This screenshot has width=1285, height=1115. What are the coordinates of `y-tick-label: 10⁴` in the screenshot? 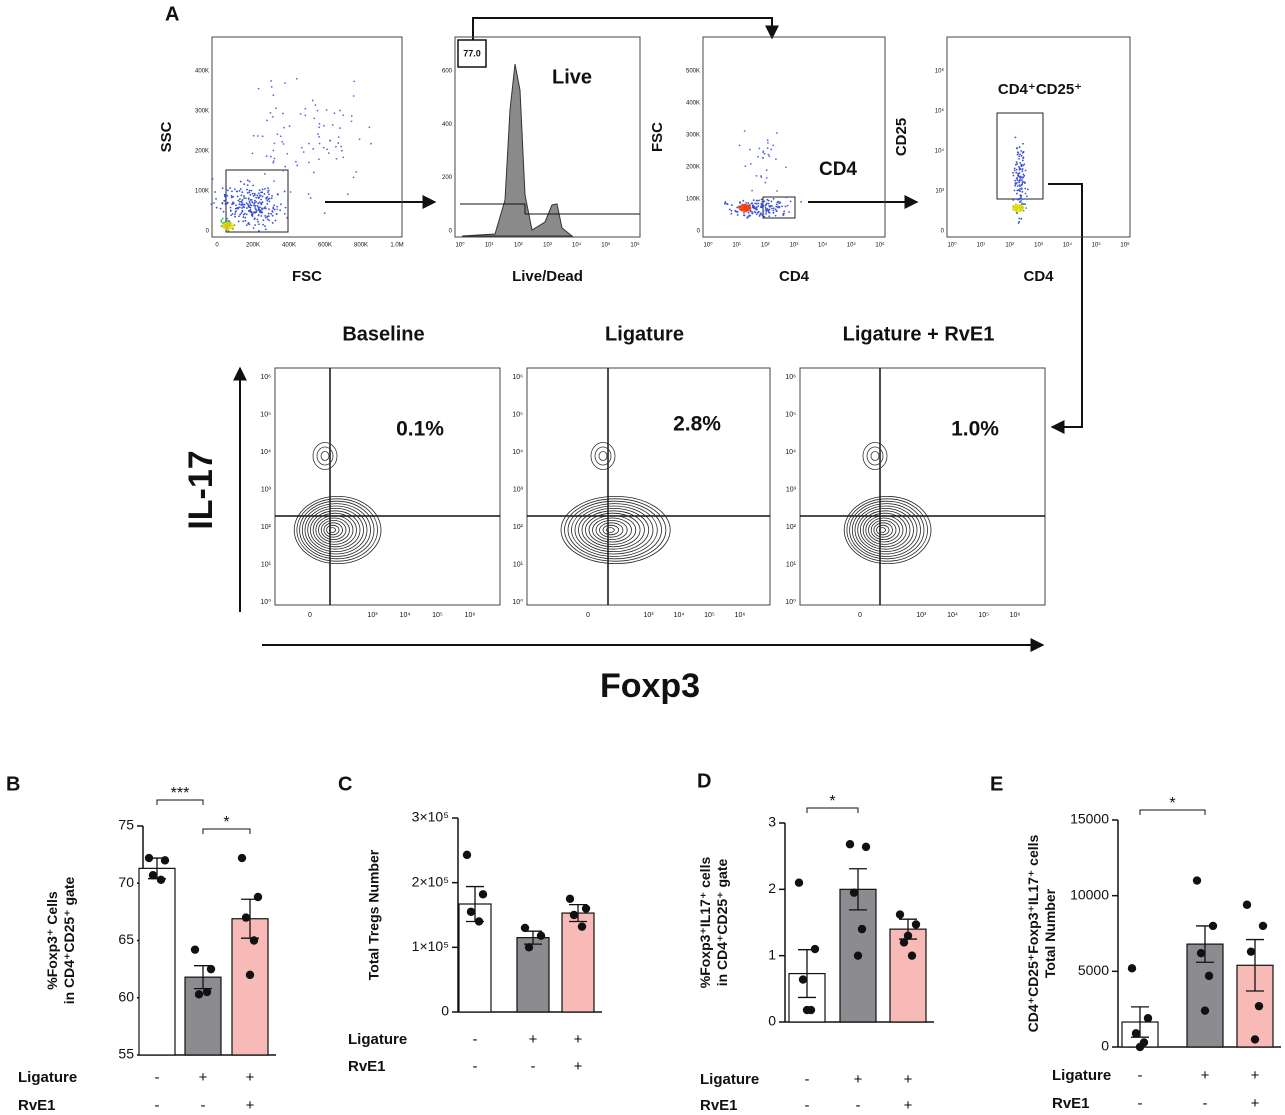 It's located at (790, 452).